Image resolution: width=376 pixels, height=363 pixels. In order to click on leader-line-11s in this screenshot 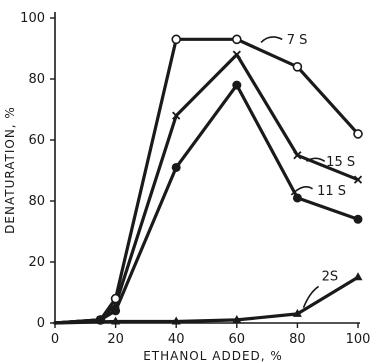, I will do `click(301, 190)`.